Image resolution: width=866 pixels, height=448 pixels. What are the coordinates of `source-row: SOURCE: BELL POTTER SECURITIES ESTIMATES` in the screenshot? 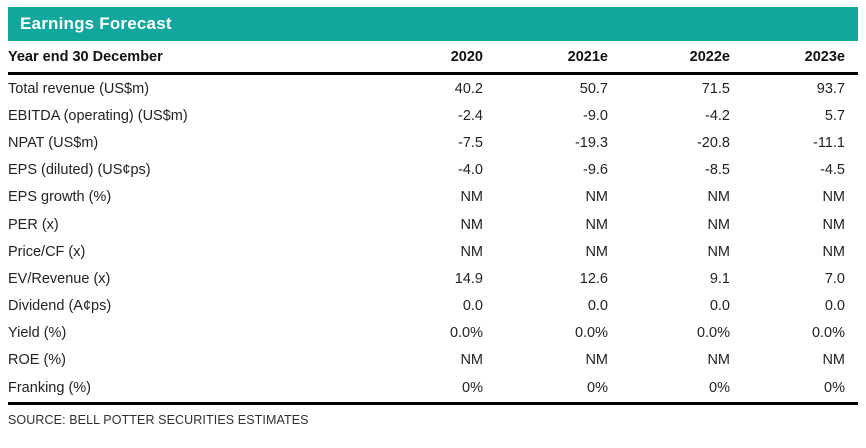 It's located at (433, 415).